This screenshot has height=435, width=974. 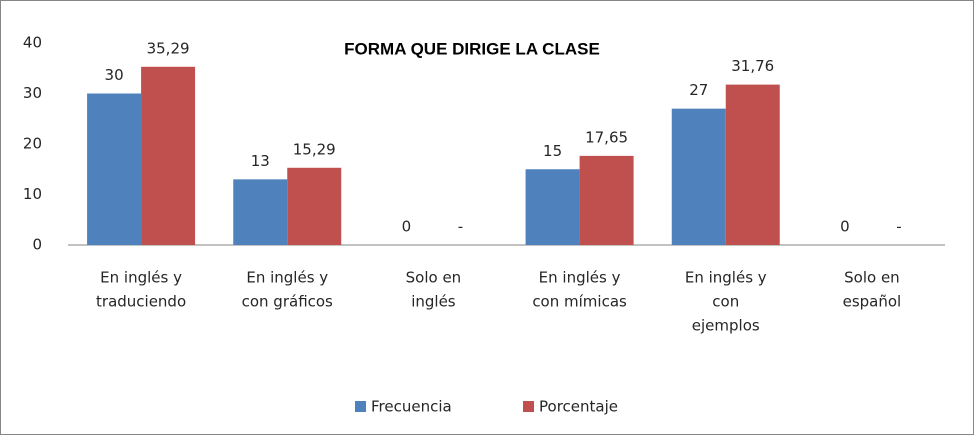 What do you see at coordinates (552, 151) in the screenshot?
I see `data-label: 15` at bounding box center [552, 151].